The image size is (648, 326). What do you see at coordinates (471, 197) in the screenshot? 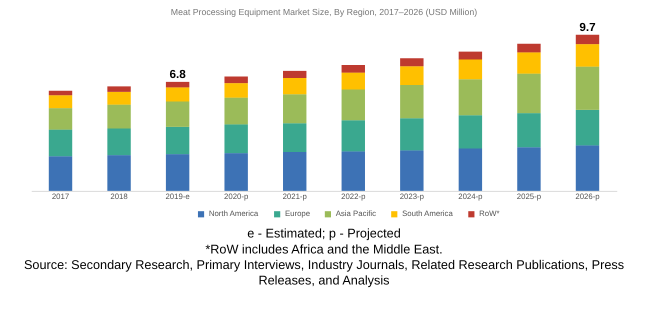
I see `x-tick-label: 2024-p` at bounding box center [471, 197].